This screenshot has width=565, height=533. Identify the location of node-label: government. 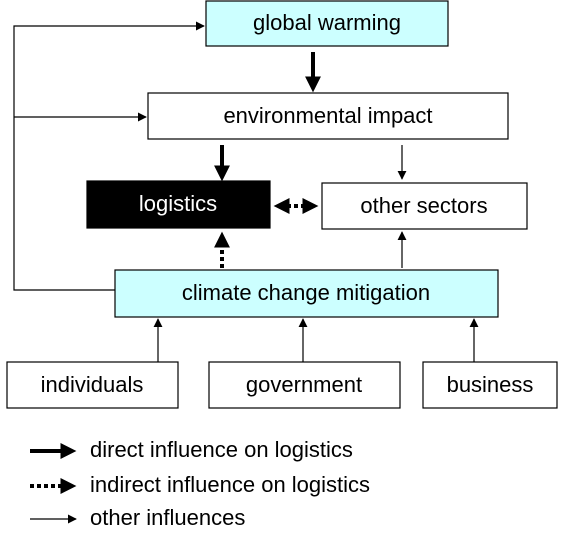
(304, 384).